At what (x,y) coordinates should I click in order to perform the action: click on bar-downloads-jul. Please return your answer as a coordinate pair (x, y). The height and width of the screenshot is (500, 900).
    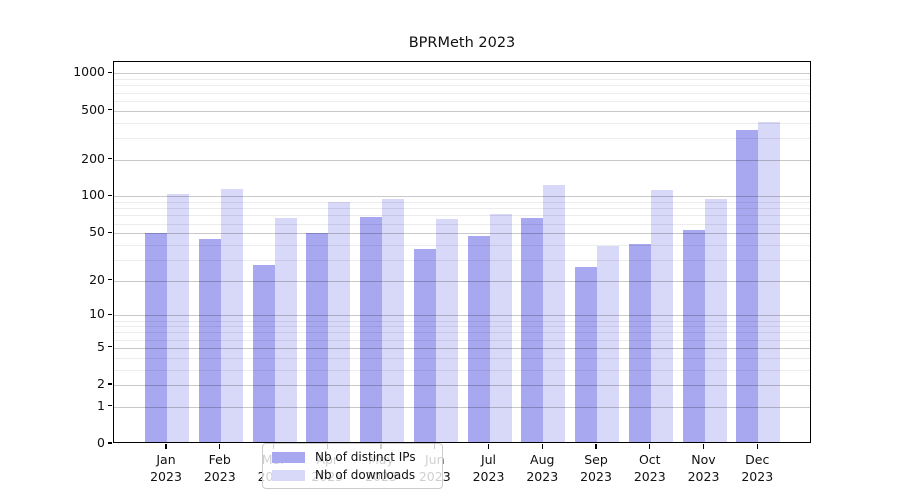
    Looking at the image, I should click on (500, 327).